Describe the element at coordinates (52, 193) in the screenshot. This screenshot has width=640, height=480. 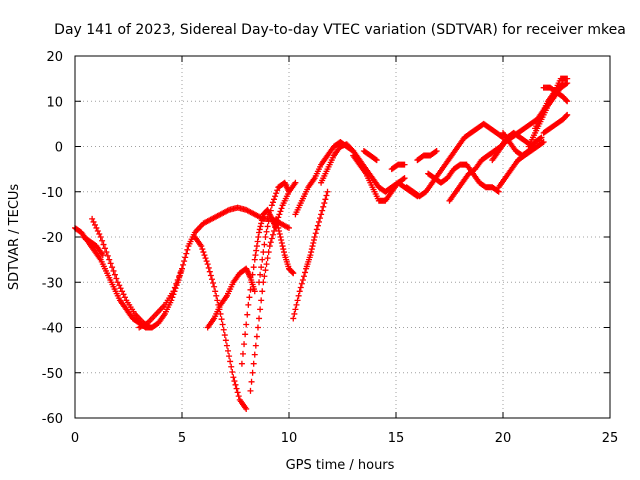
I see `y-tick-label: -10` at that location.